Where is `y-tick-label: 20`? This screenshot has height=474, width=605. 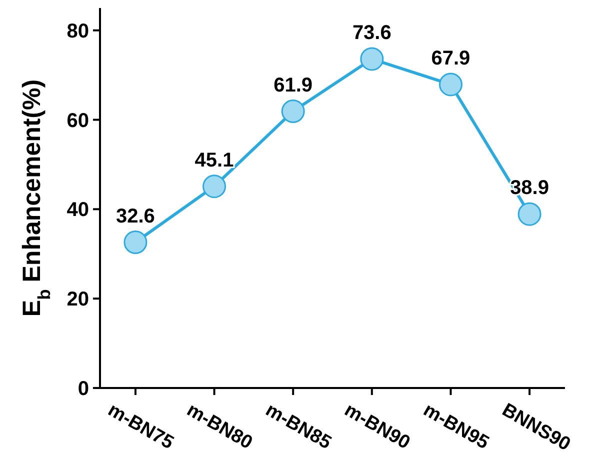 y-tick-label: 20 is located at coordinates (77, 299).